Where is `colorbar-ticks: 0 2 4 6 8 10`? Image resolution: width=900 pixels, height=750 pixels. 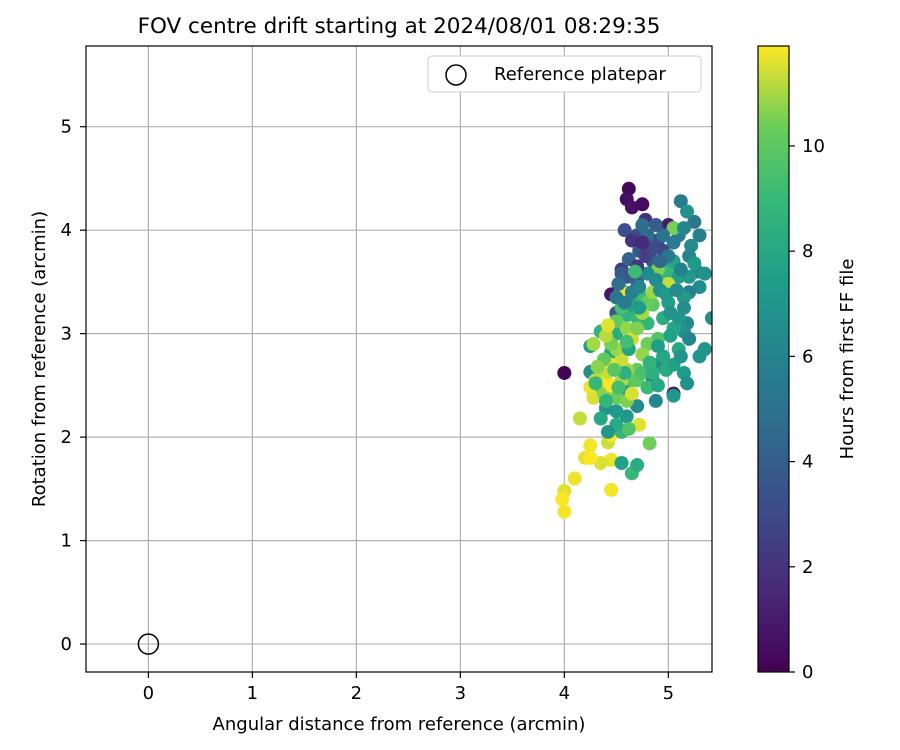 colorbar-ticks: 0 2 4 6 8 10 is located at coordinates (807, 409).